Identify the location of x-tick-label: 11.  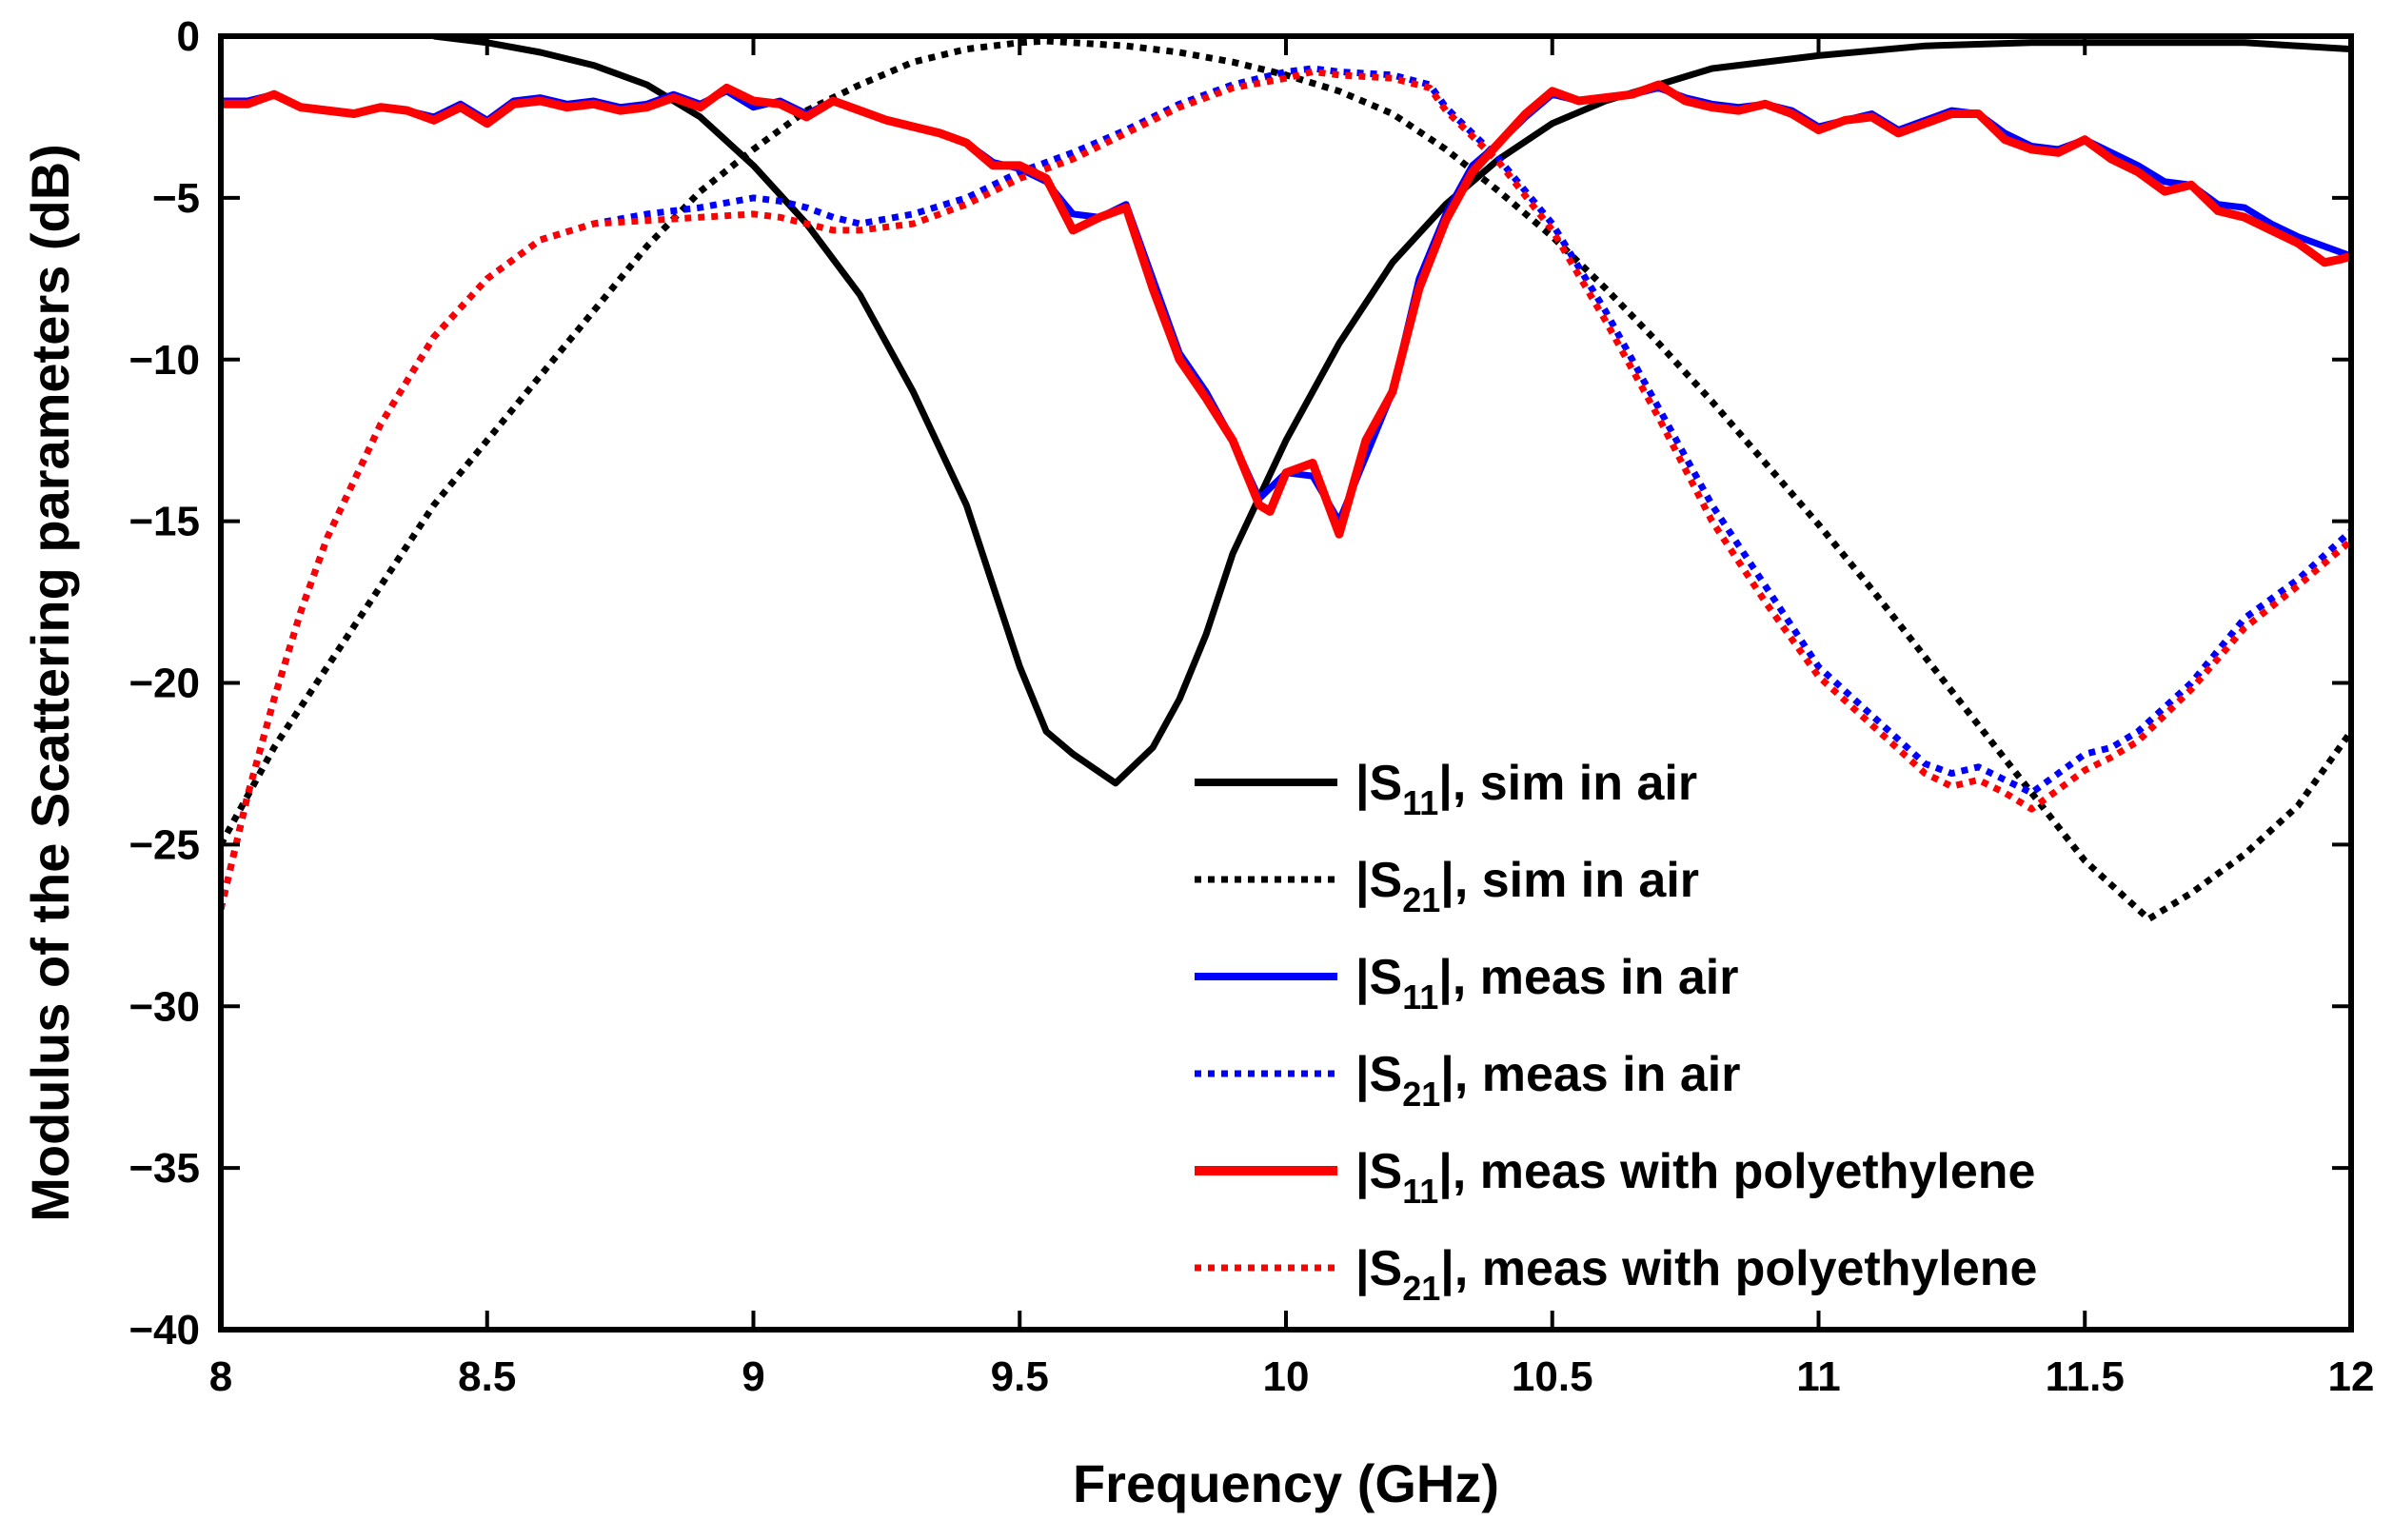
(1819, 1376).